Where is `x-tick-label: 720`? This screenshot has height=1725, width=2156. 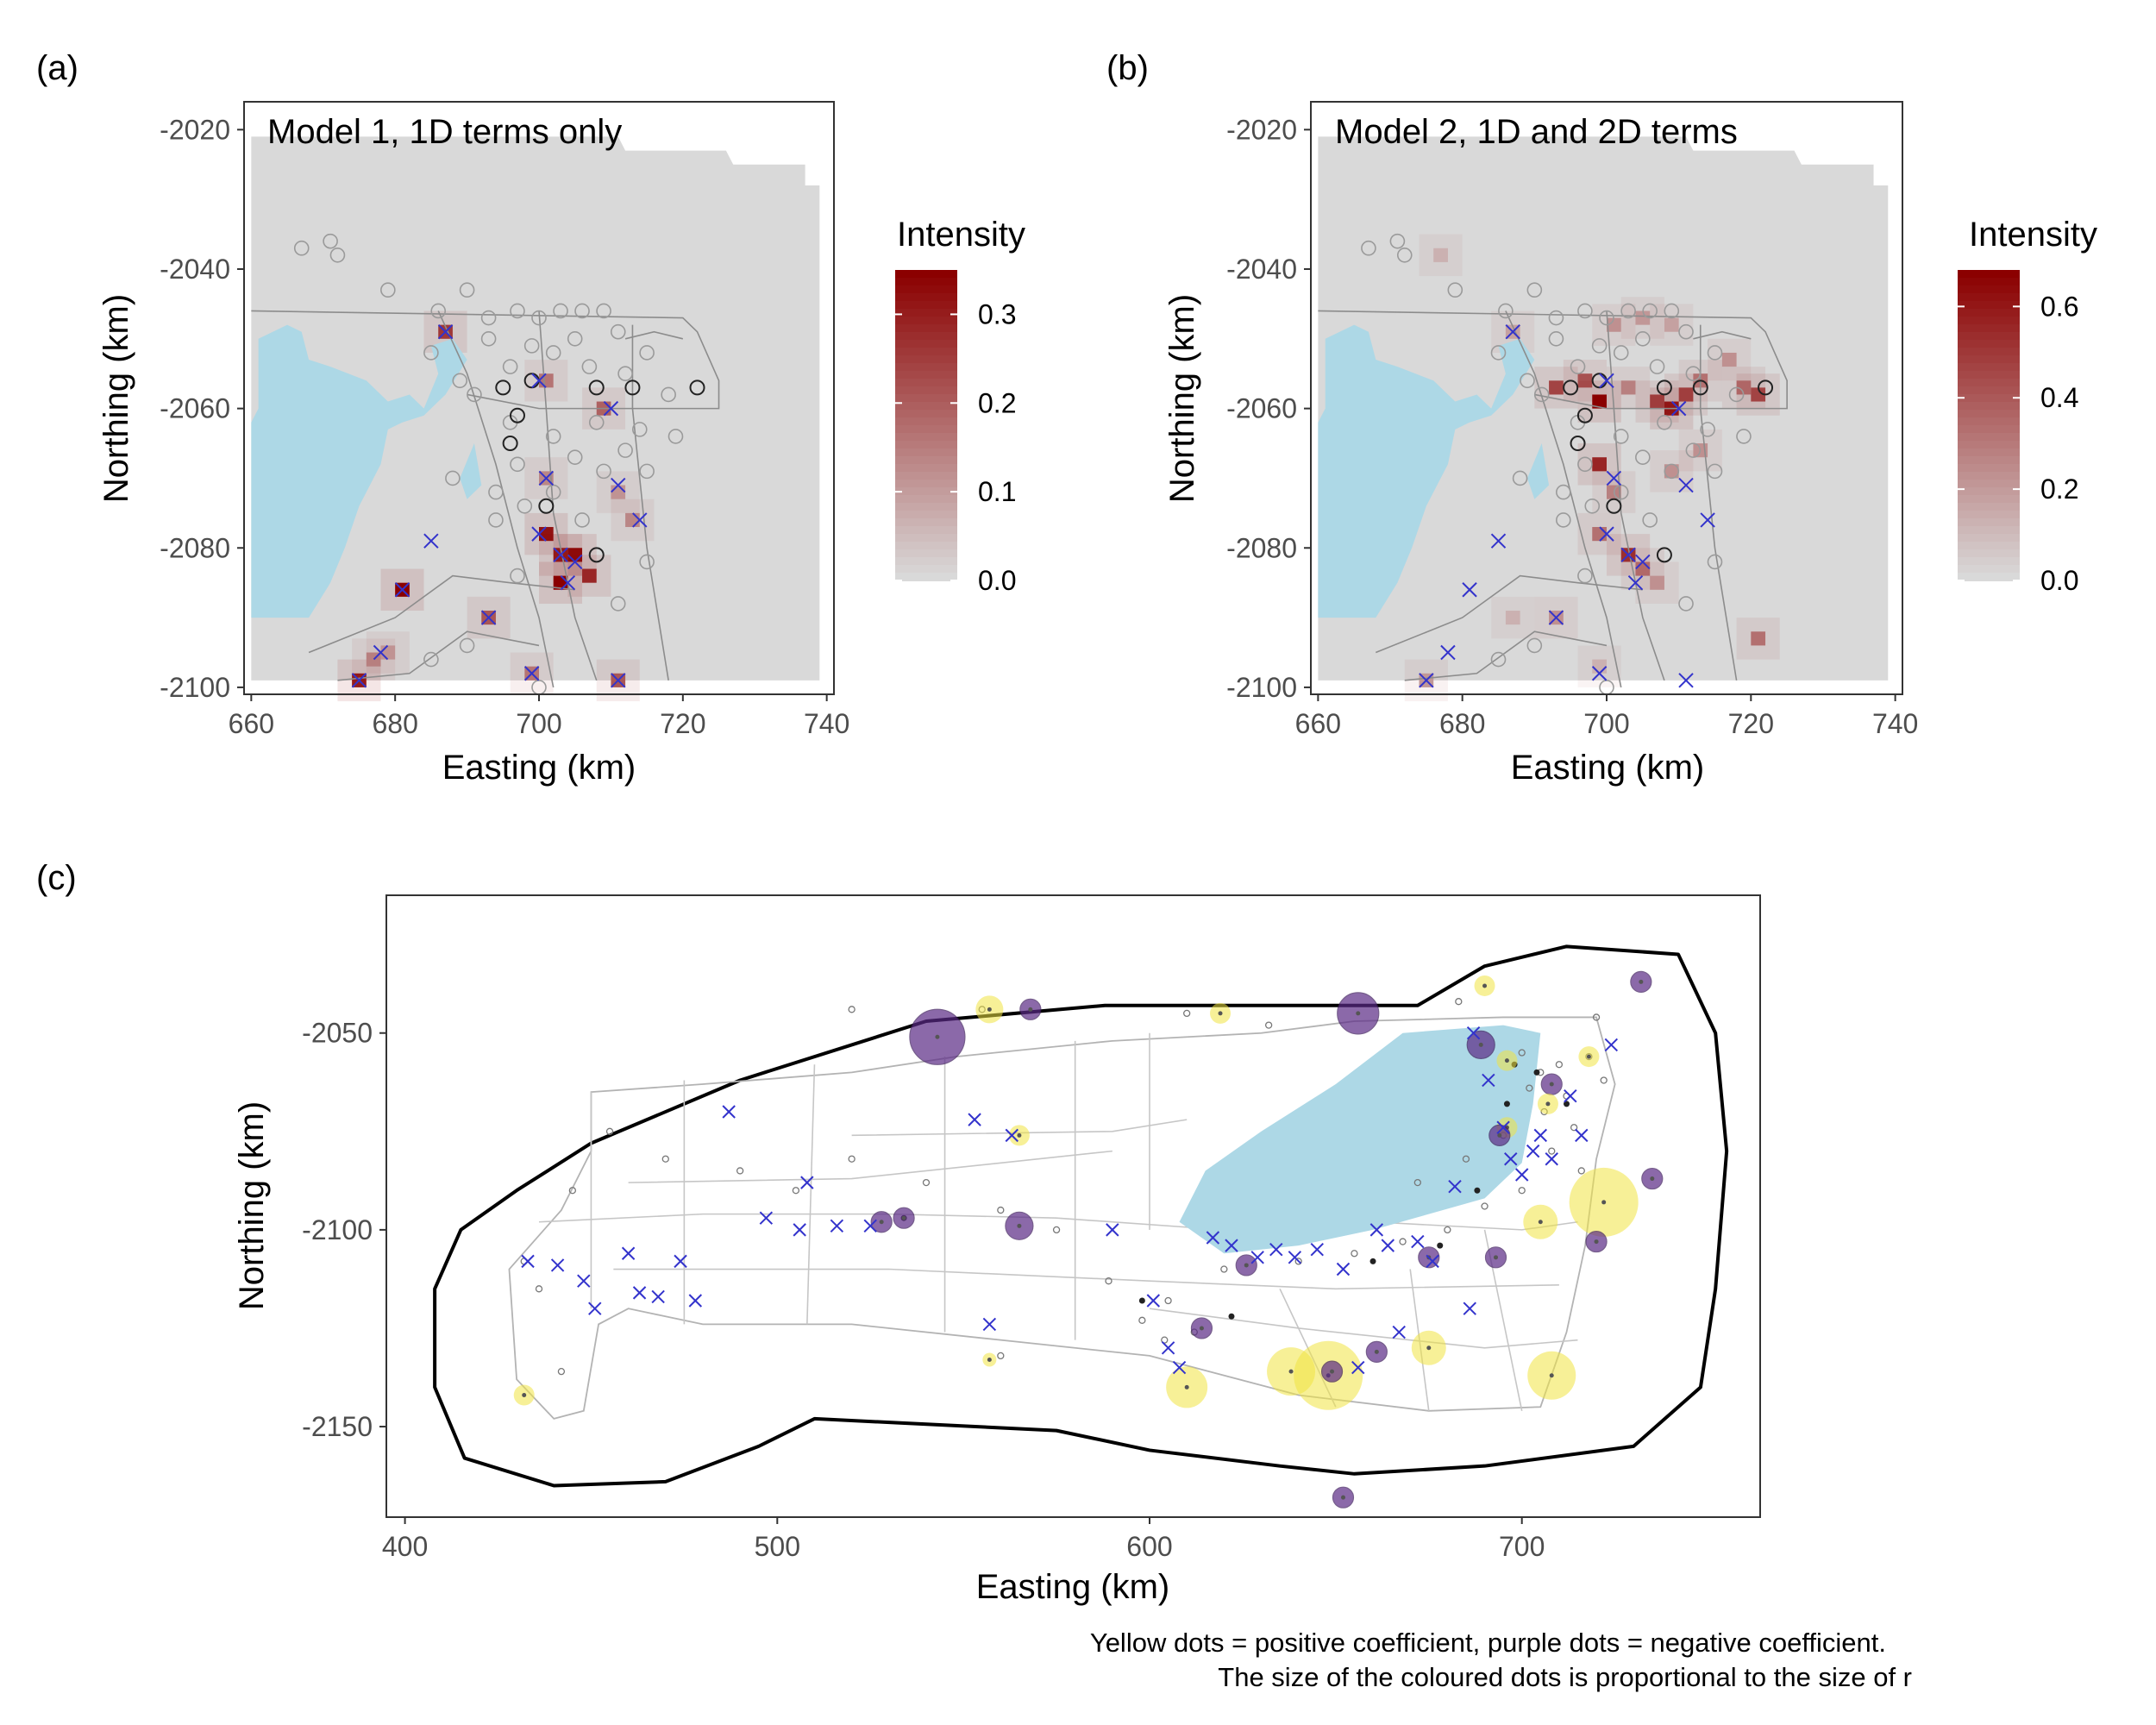
x-tick-label: 720 is located at coordinates (682, 724).